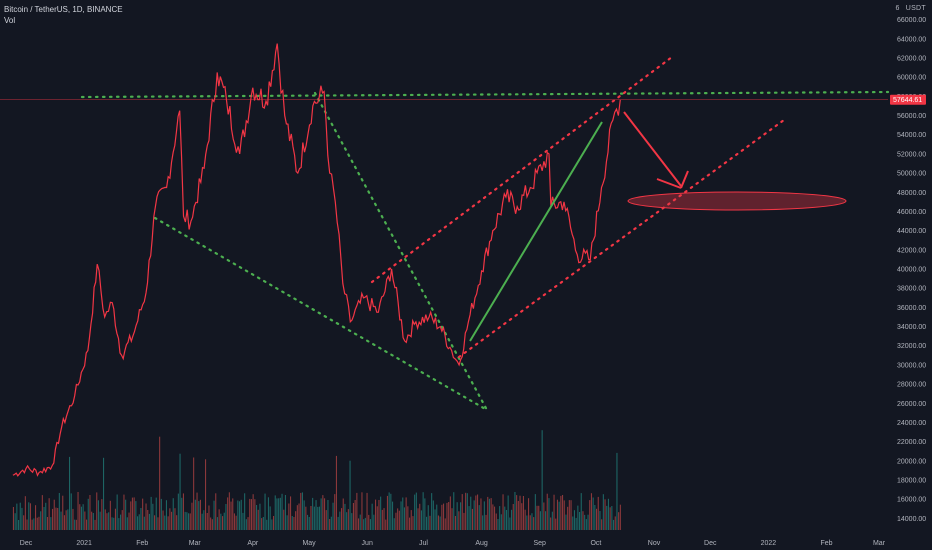 This screenshot has height=550, width=932. What do you see at coordinates (915, 8) in the screenshot?
I see `currency-label: USDT` at bounding box center [915, 8].